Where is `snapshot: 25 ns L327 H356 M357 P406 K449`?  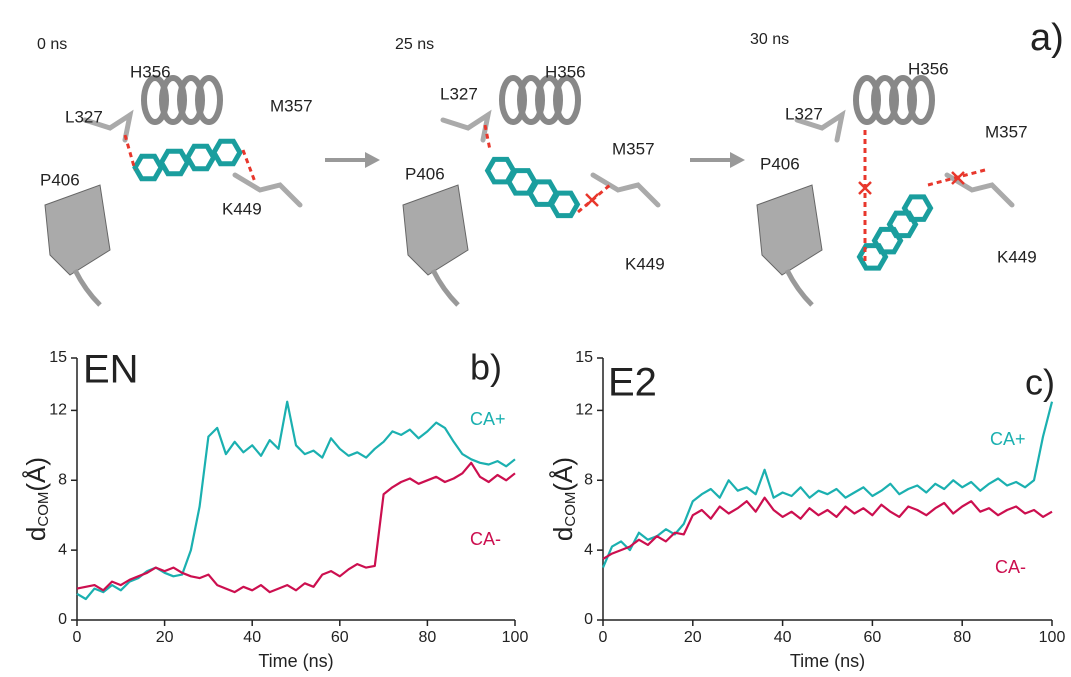
snapshot: 25 ns L327 H356 M357 P406 K449 is located at coordinates (530, 171).